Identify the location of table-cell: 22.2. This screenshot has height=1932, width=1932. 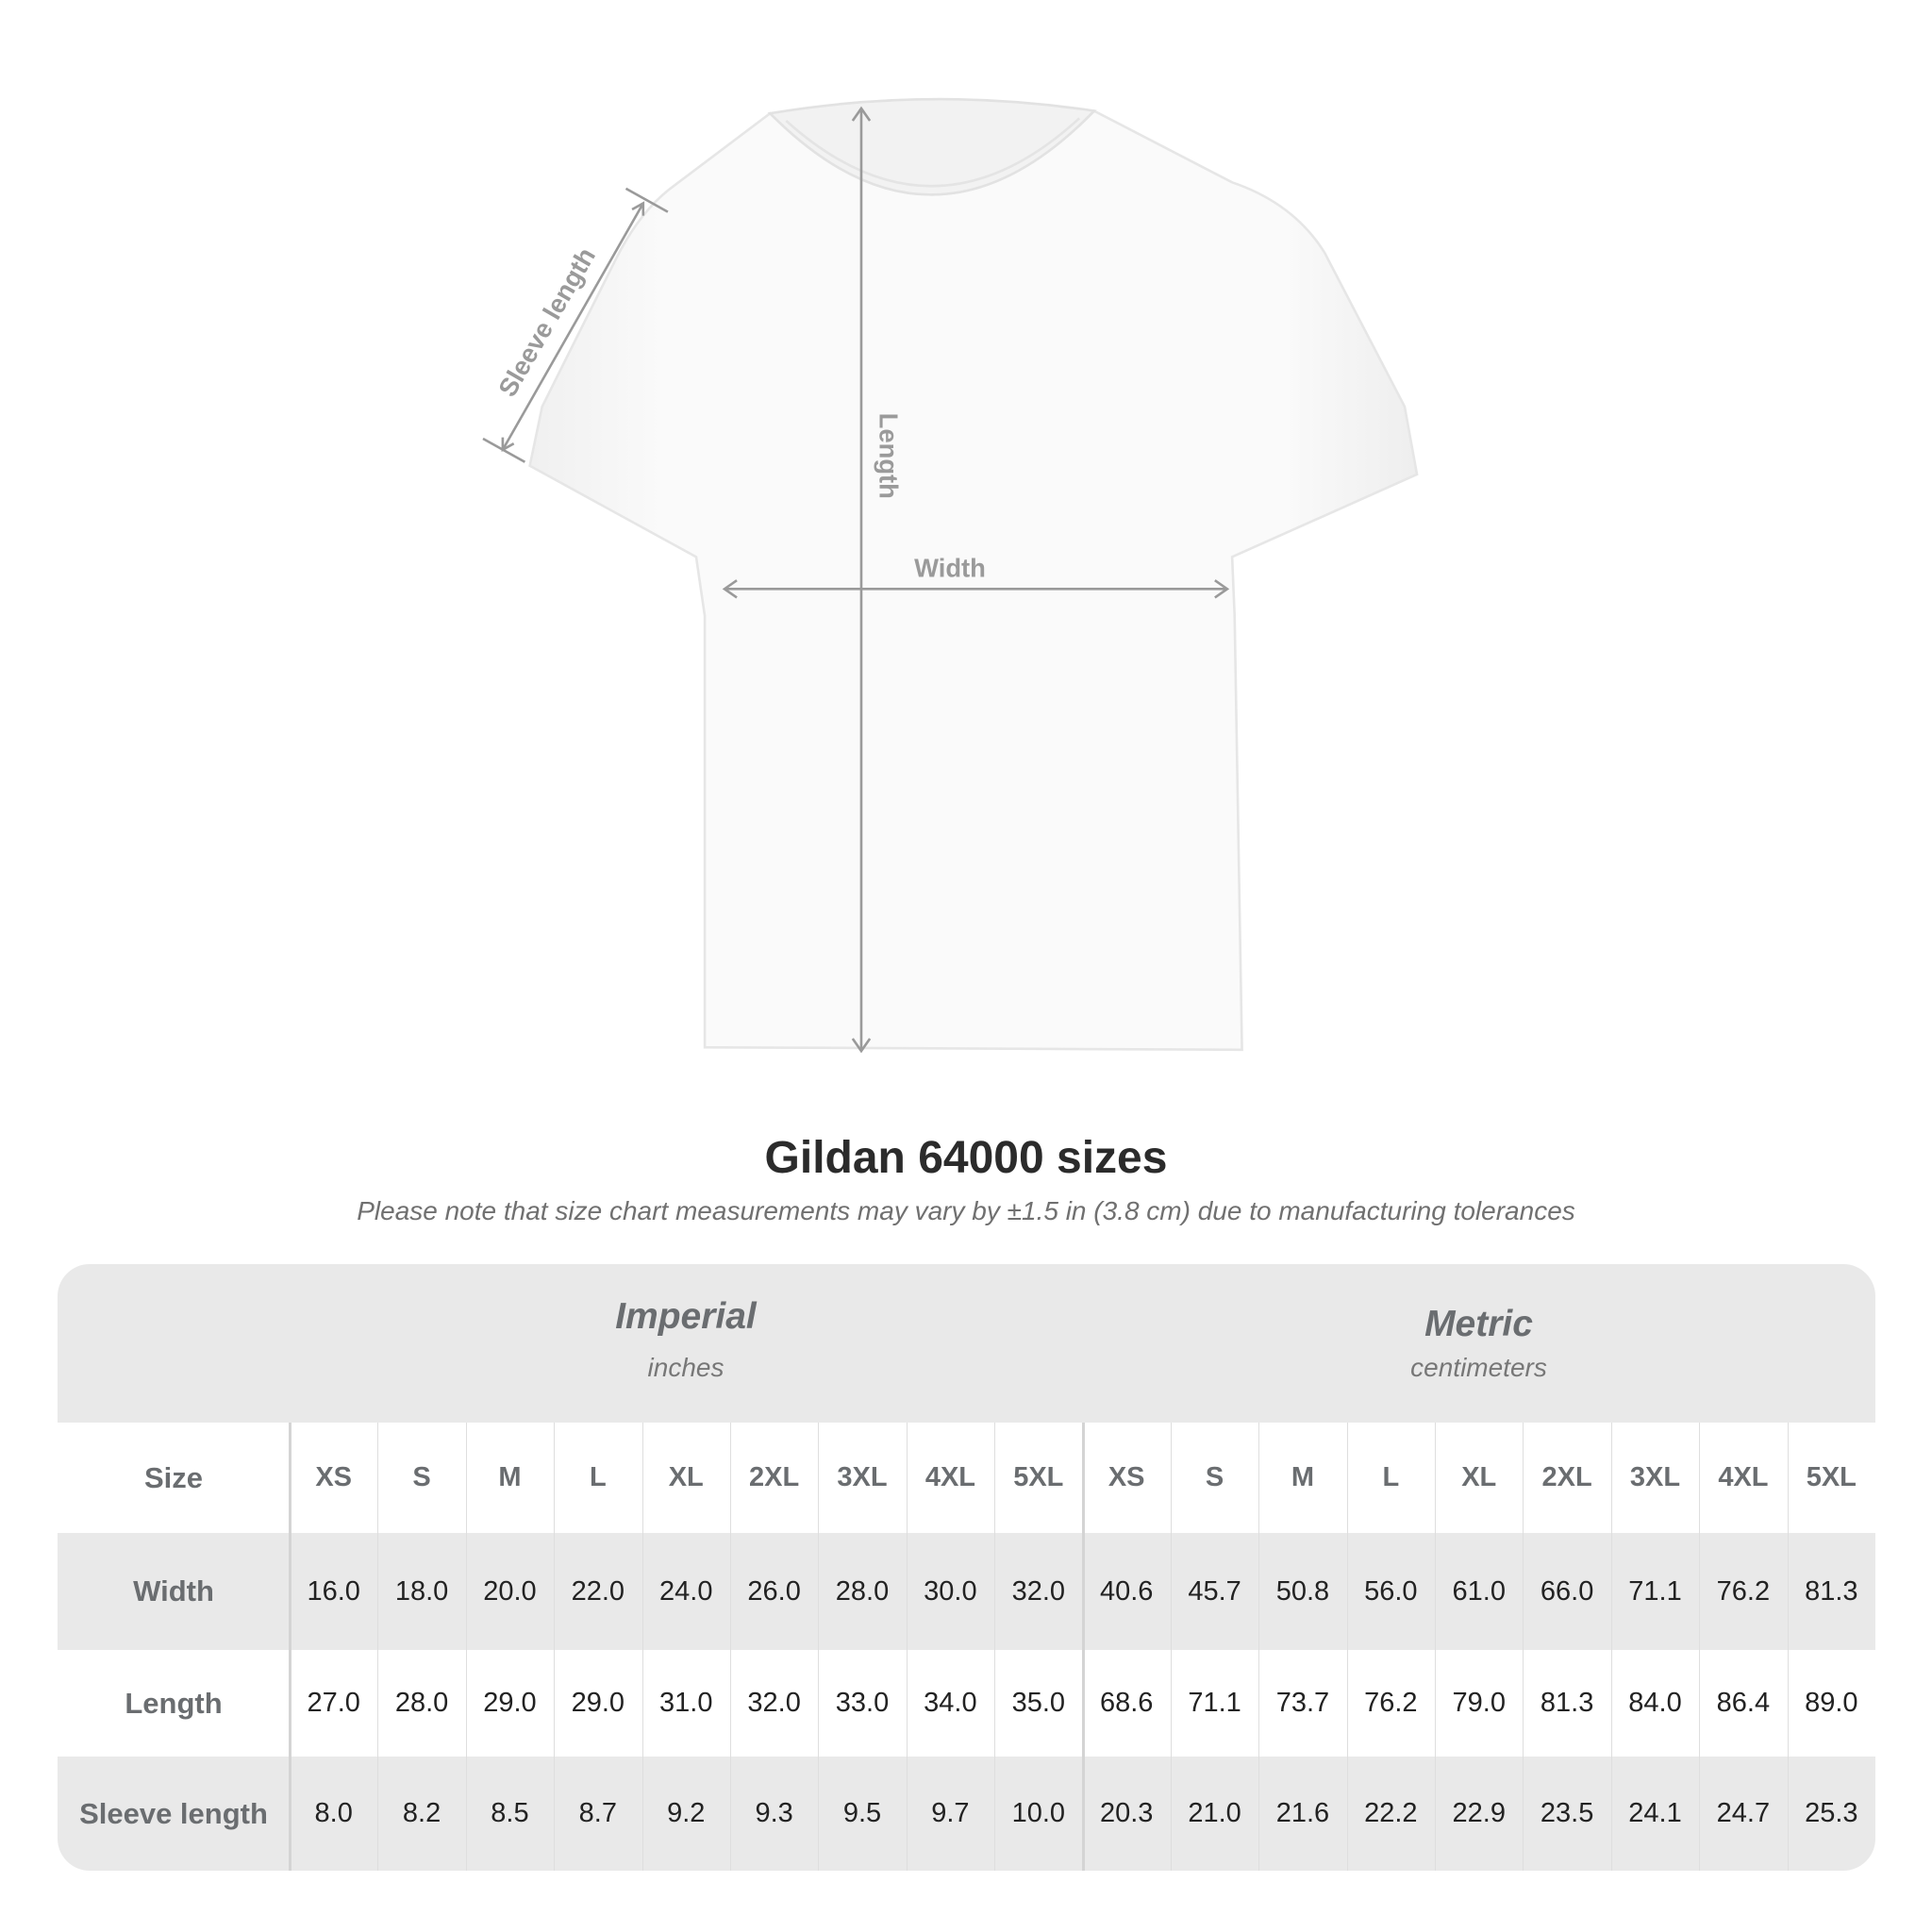
(1391, 1813).